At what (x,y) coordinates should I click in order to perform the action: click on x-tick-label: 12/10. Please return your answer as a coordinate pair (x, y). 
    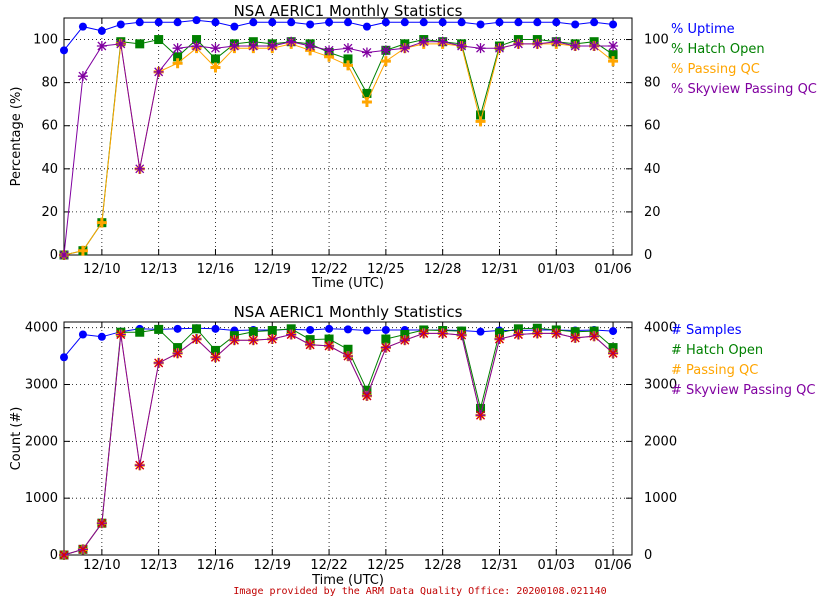
    Looking at the image, I should click on (101, 565).